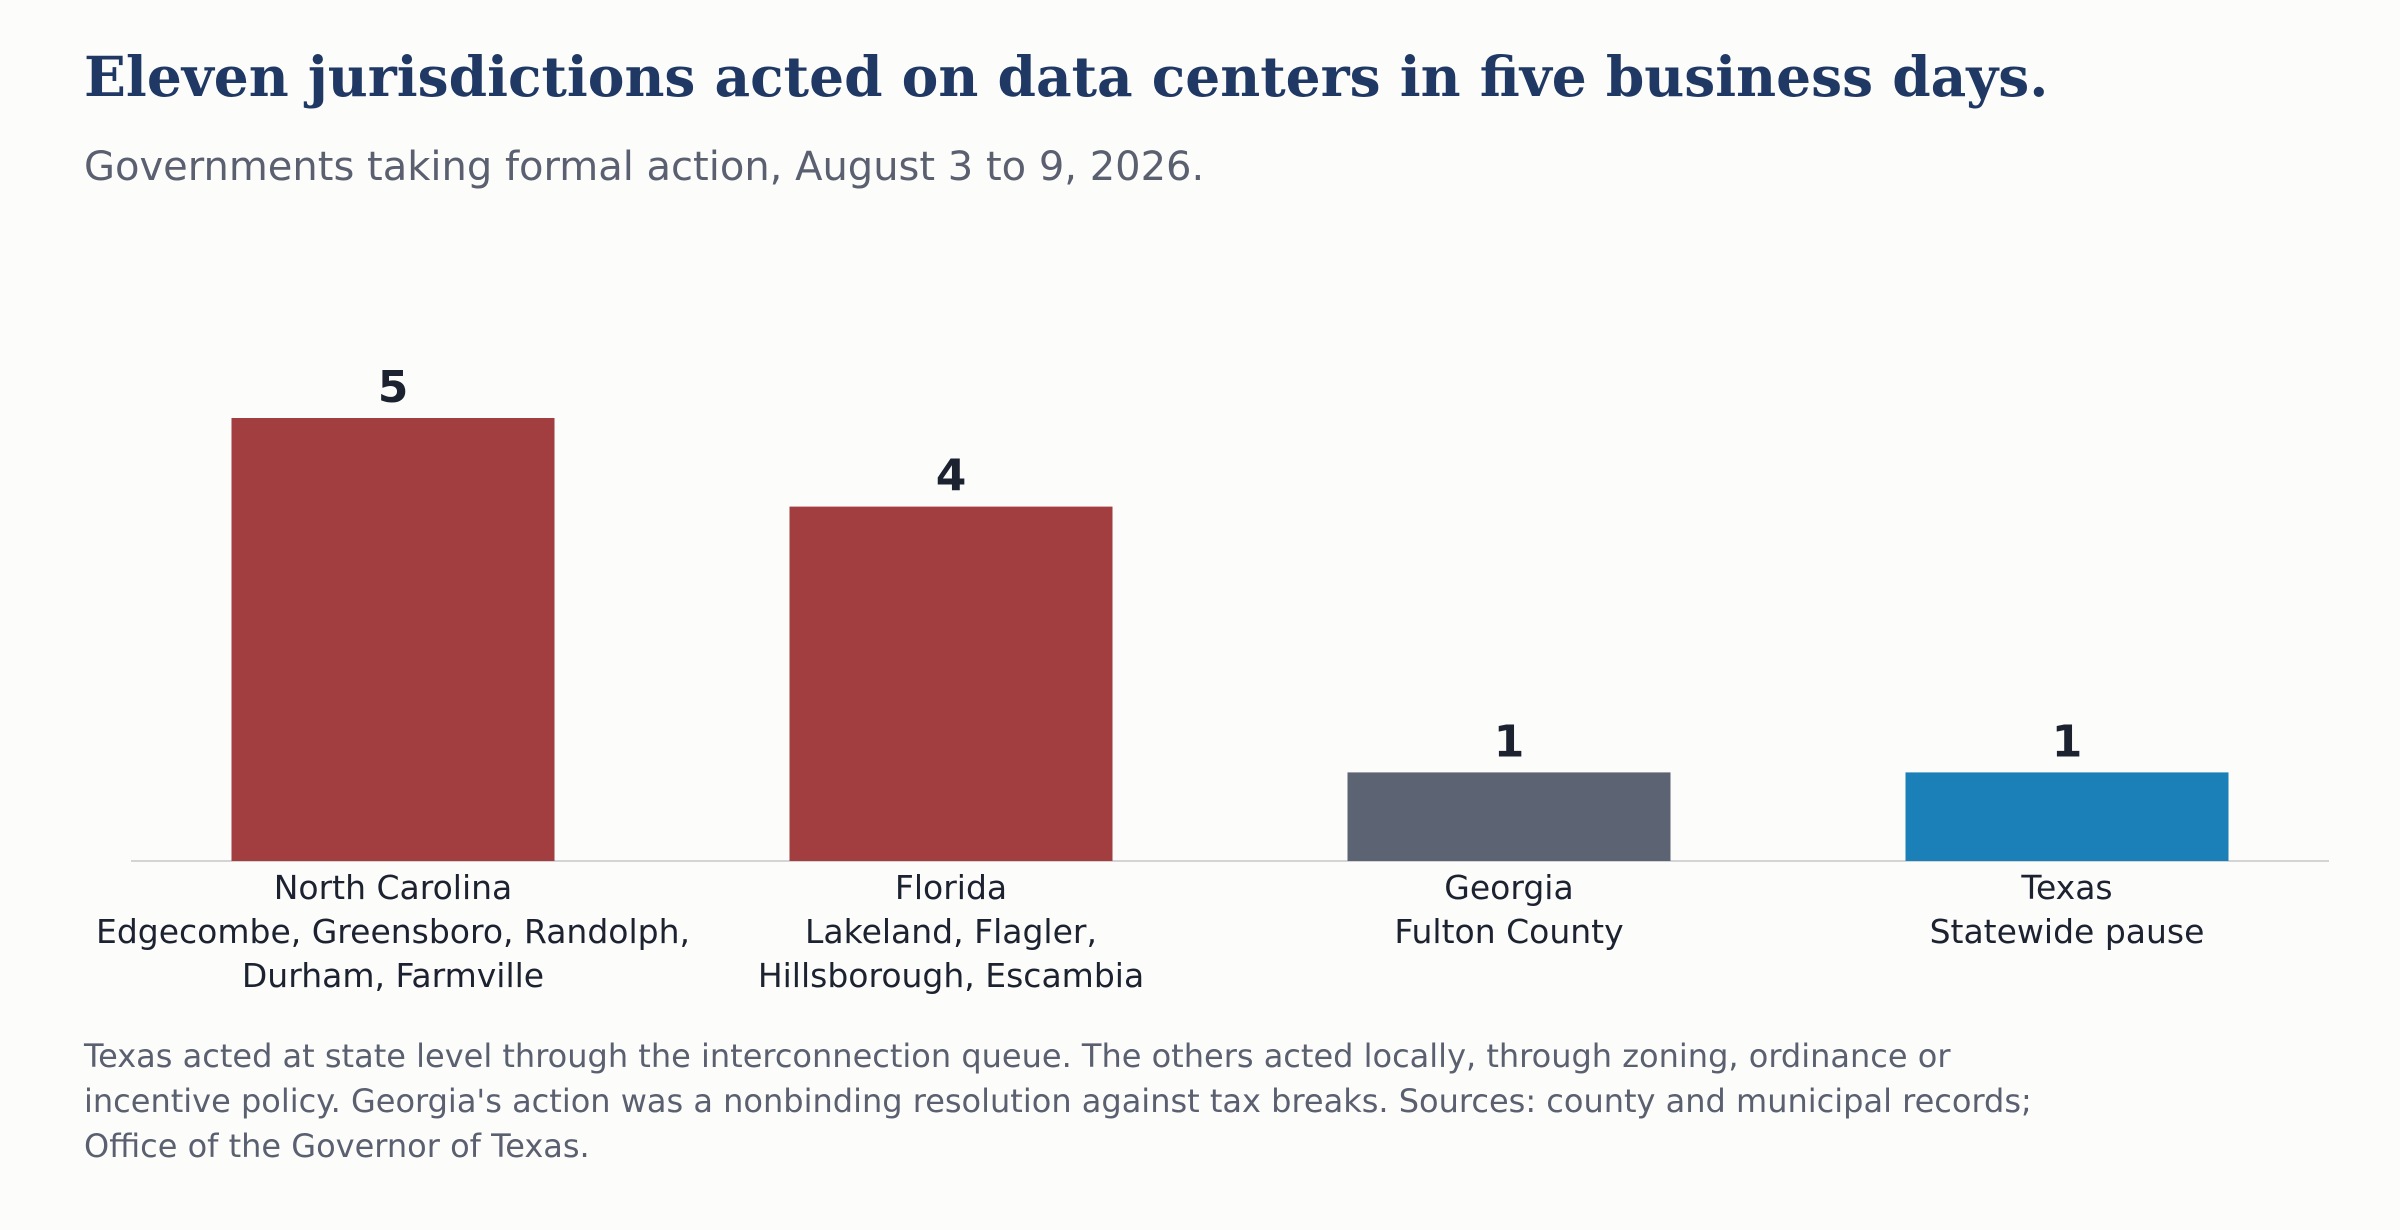 This screenshot has width=2400, height=1230. I want to click on category-sublabel-3-1: Statewide pause, so click(2067, 931).